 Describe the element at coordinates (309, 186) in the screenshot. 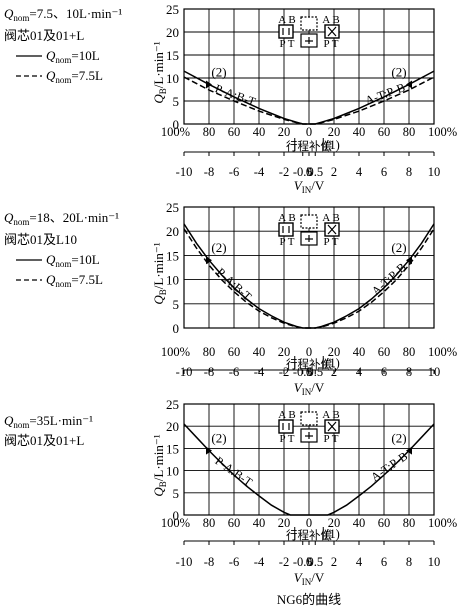

I see `x-axis-label: VIN/V` at that location.